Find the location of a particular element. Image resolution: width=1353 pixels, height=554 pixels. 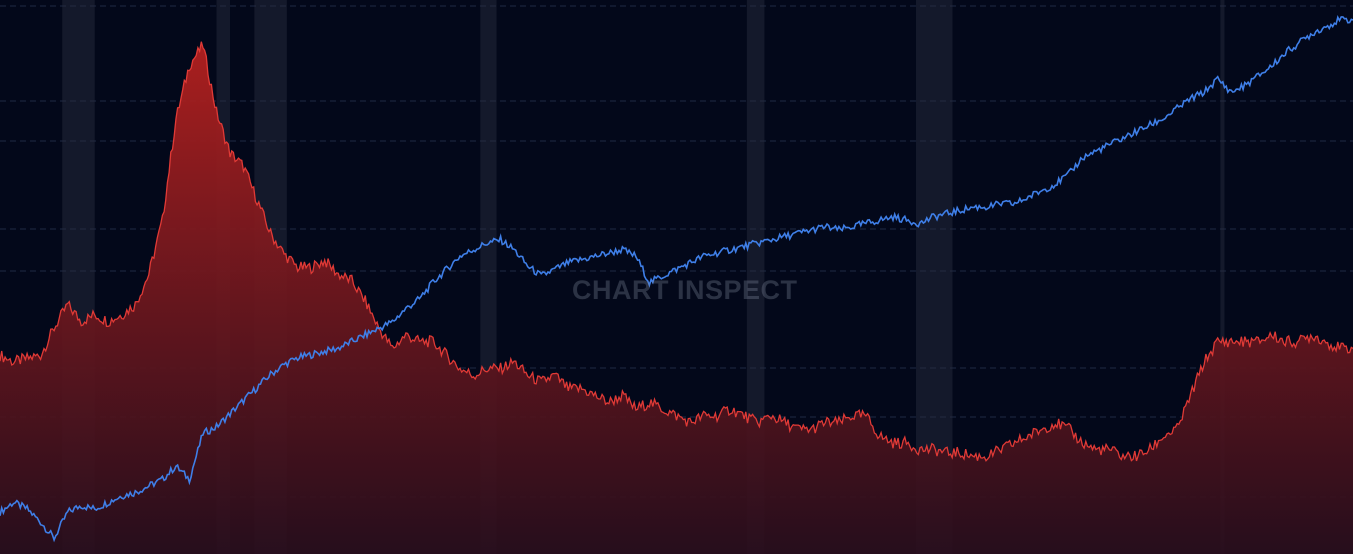

recession-band is located at coordinates (1222, 277).